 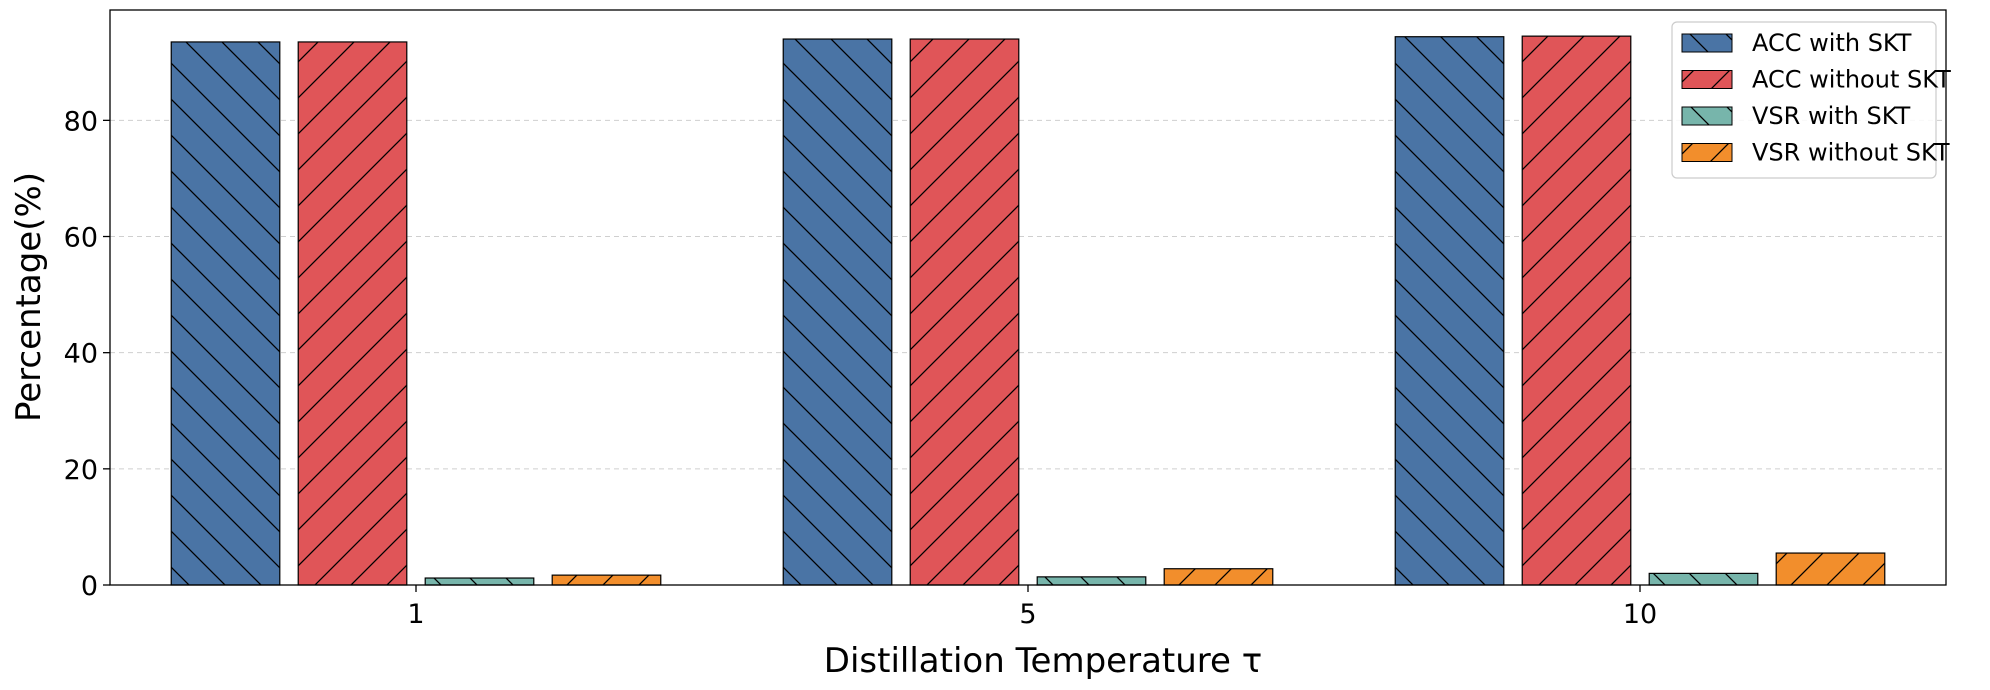 I want to click on x-tick-label: 5, so click(x=1027, y=614).